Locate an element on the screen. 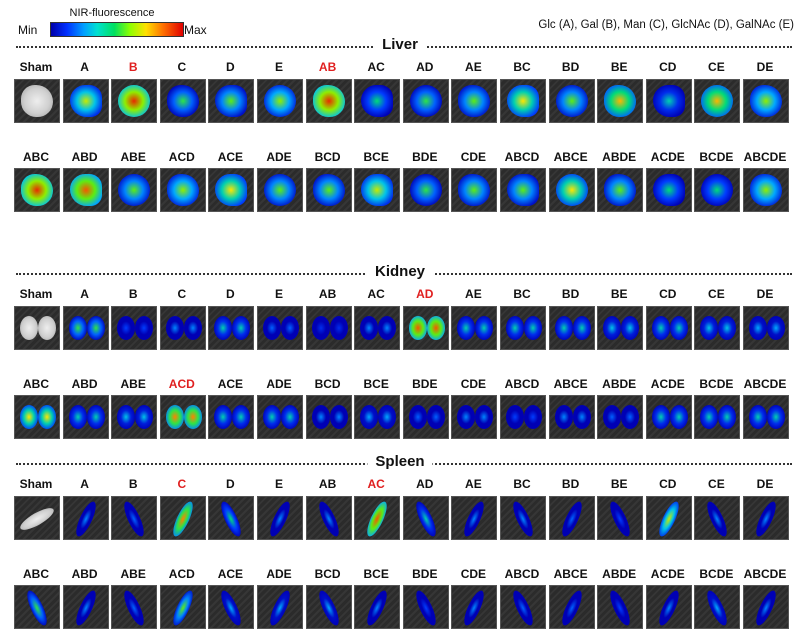 This screenshot has width=800, height=643. group-label: BCDE is located at coordinates (716, 574).